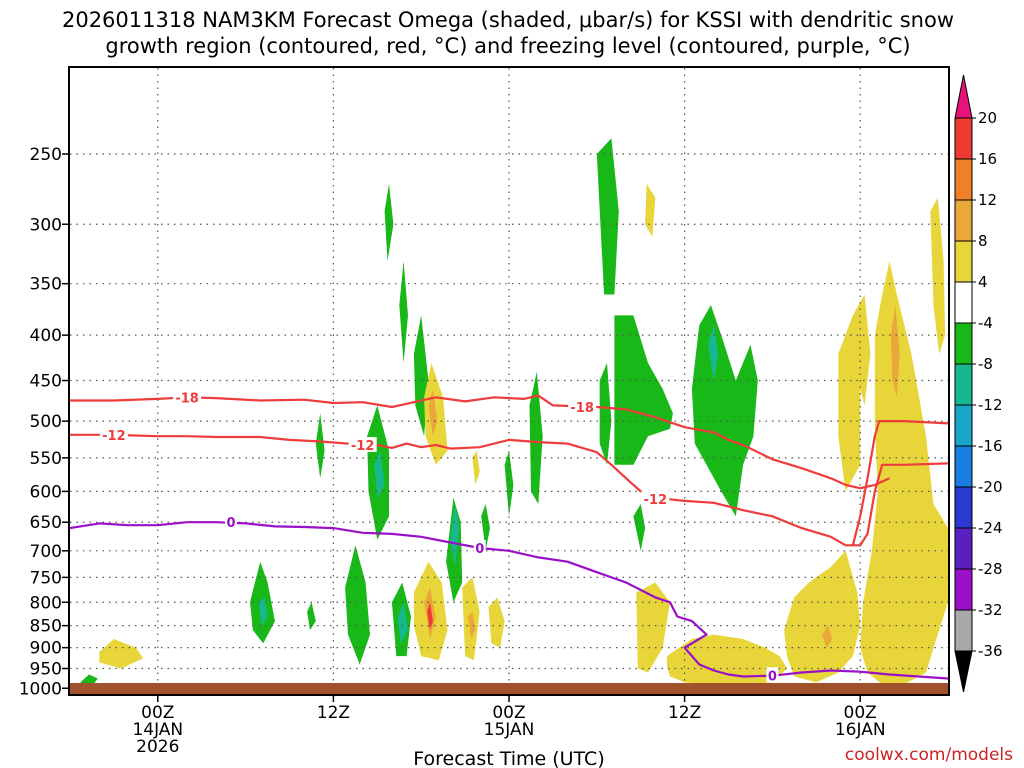  What do you see at coordinates (46, 627) in the screenshot?
I see `y-tick-label: 850` at bounding box center [46, 627].